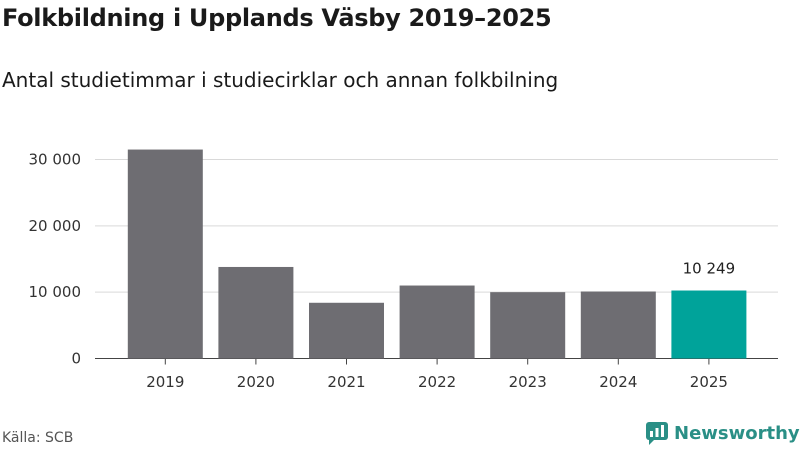 Image resolution: width=800 pixels, height=450 pixels. Describe the element at coordinates (618, 325) in the screenshot. I see `bar-2024` at that location.